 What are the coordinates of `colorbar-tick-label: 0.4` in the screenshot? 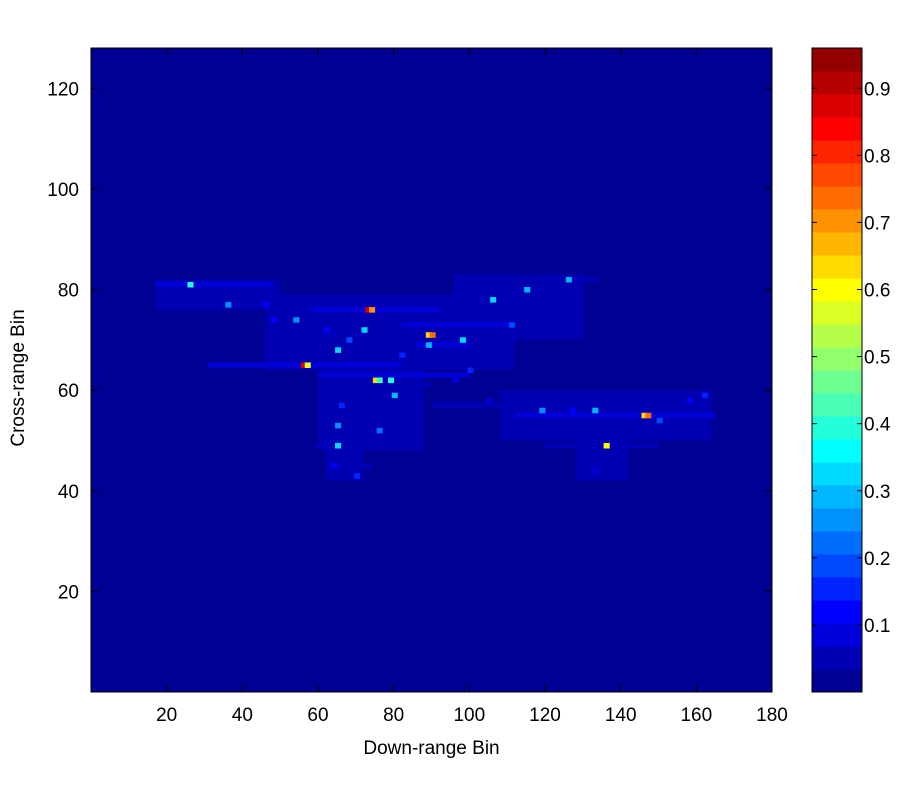 It's located at (877, 425).